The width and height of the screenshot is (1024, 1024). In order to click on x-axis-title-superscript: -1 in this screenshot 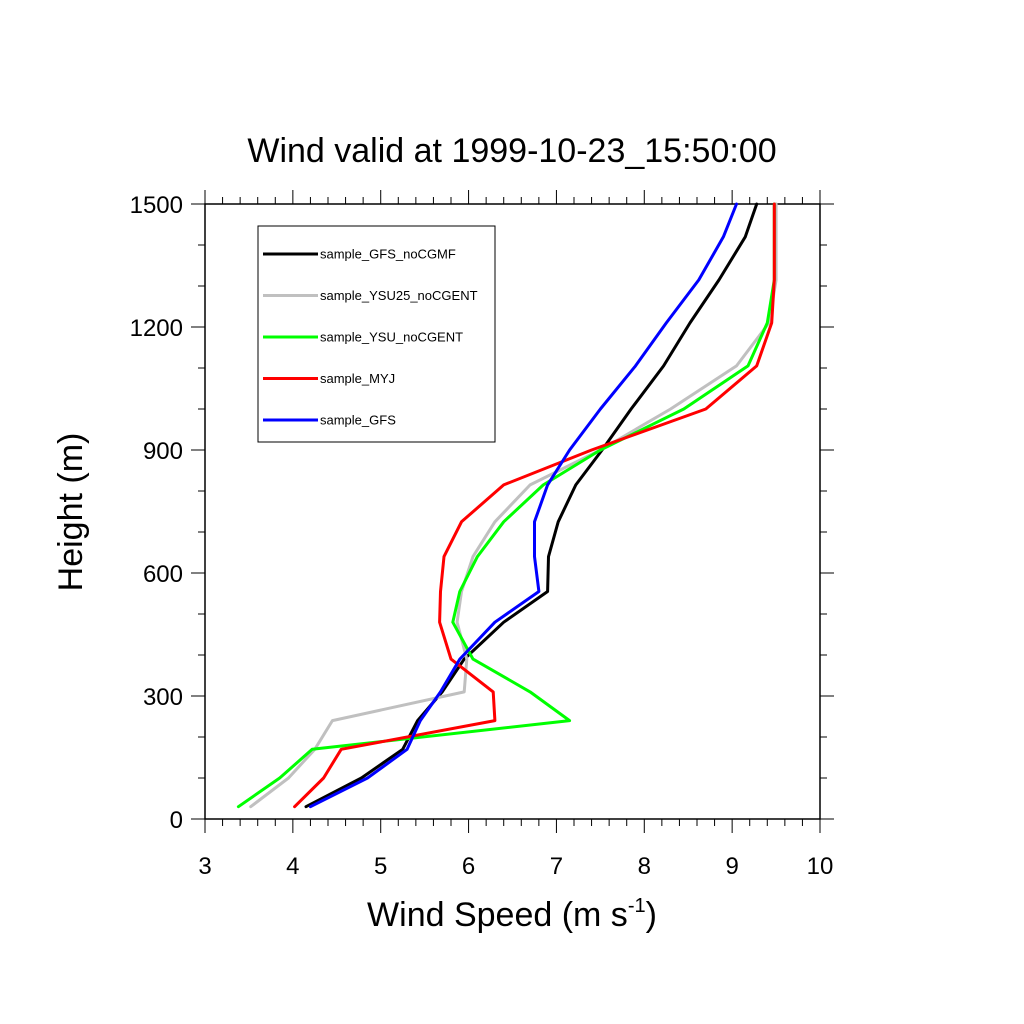, I will do `click(637, 906)`.